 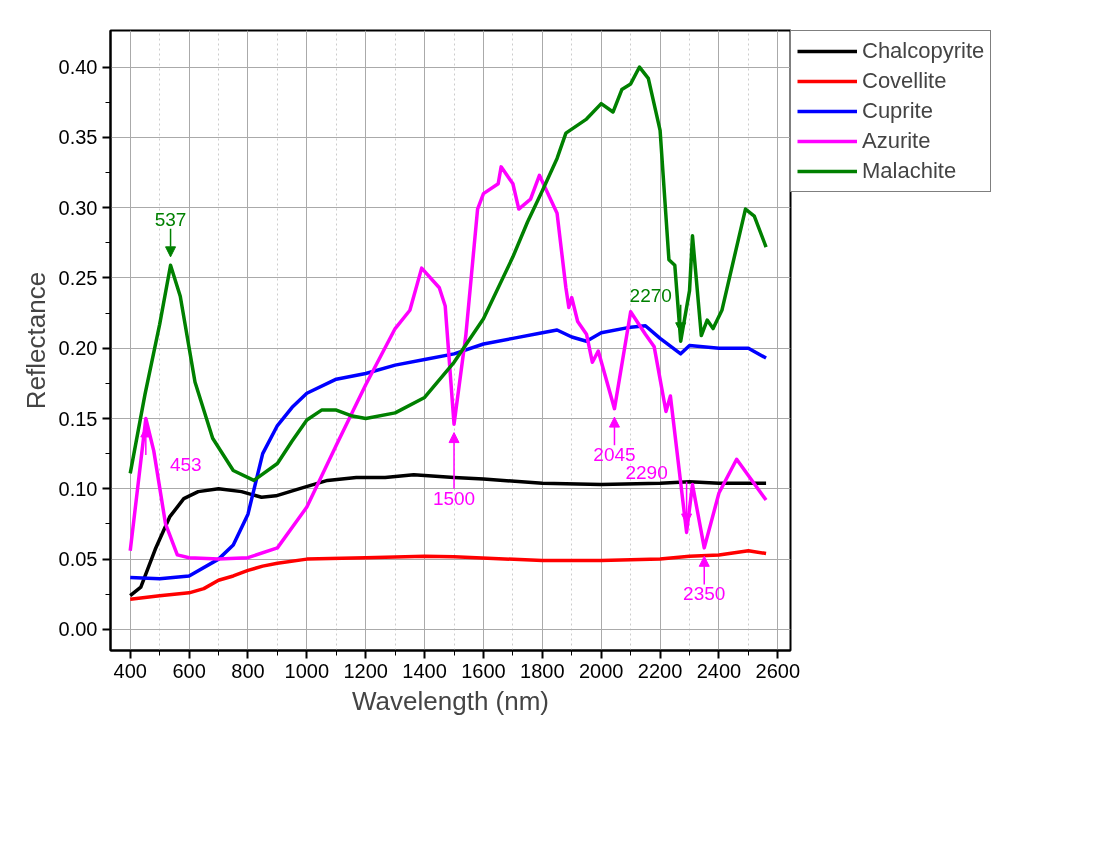 I want to click on line-series, so click(x=448, y=574).